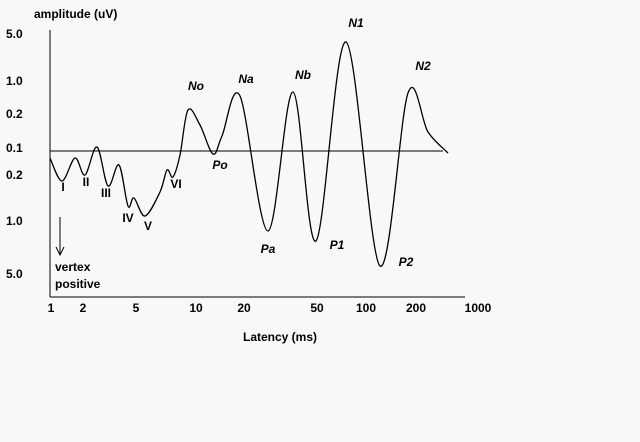  Describe the element at coordinates (175, 184) in the screenshot. I see `peak-label: VI` at that location.